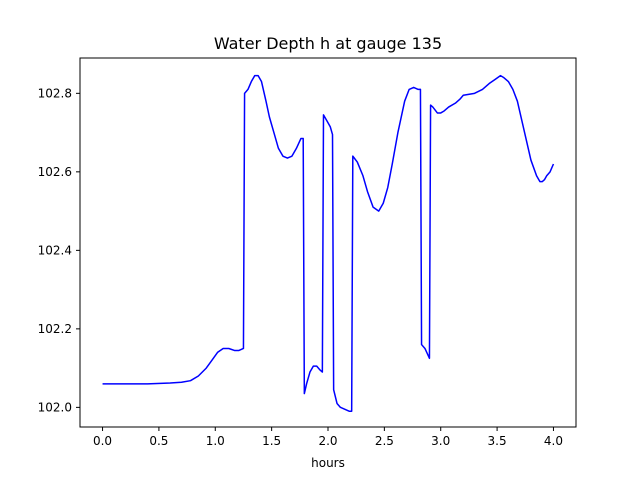  I want to click on y-tick-label: 102.2, so click(55, 329).